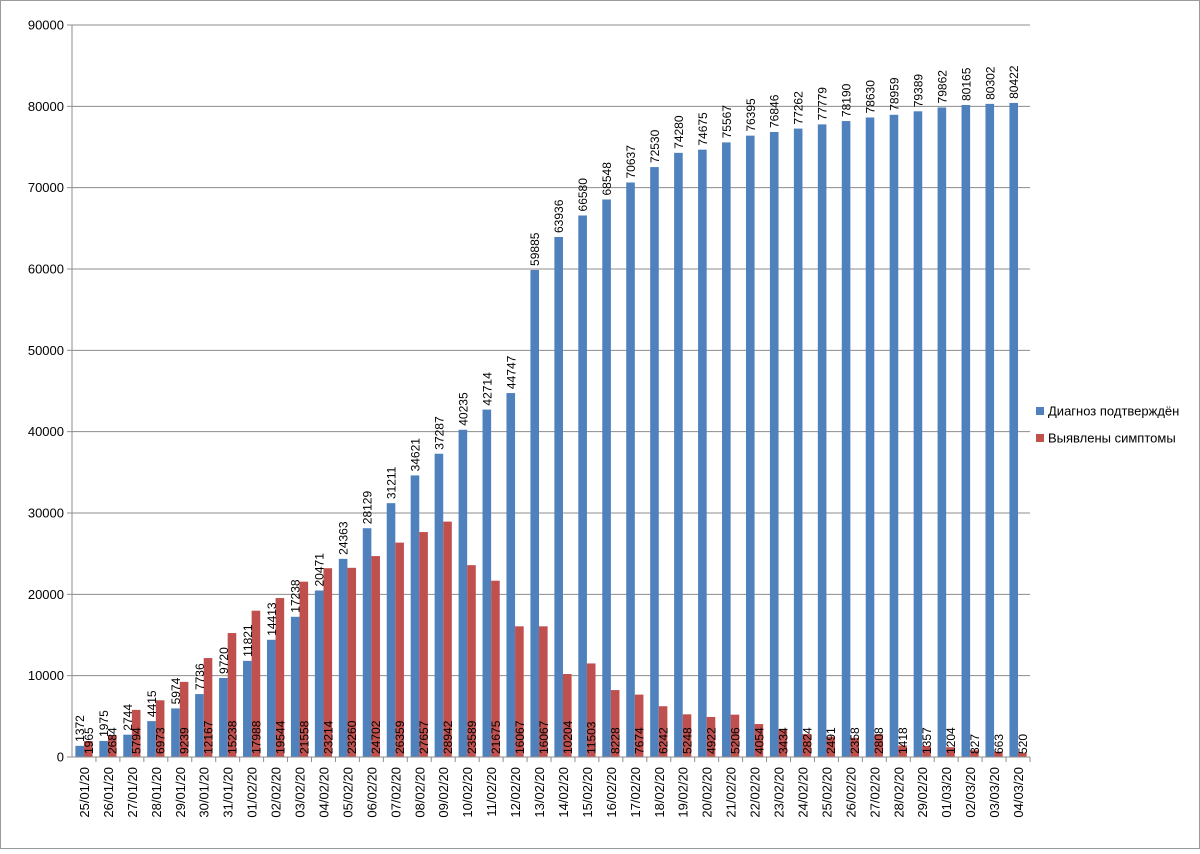 The height and width of the screenshot is (854, 1200). I want to click on x-tick-label: 11/02/20, so click(491, 792).